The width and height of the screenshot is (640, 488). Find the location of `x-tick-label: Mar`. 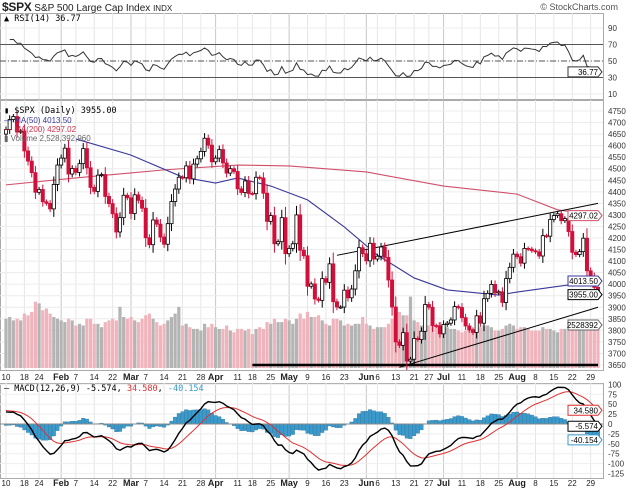

x-tick-label: Mar is located at coordinates (131, 377).